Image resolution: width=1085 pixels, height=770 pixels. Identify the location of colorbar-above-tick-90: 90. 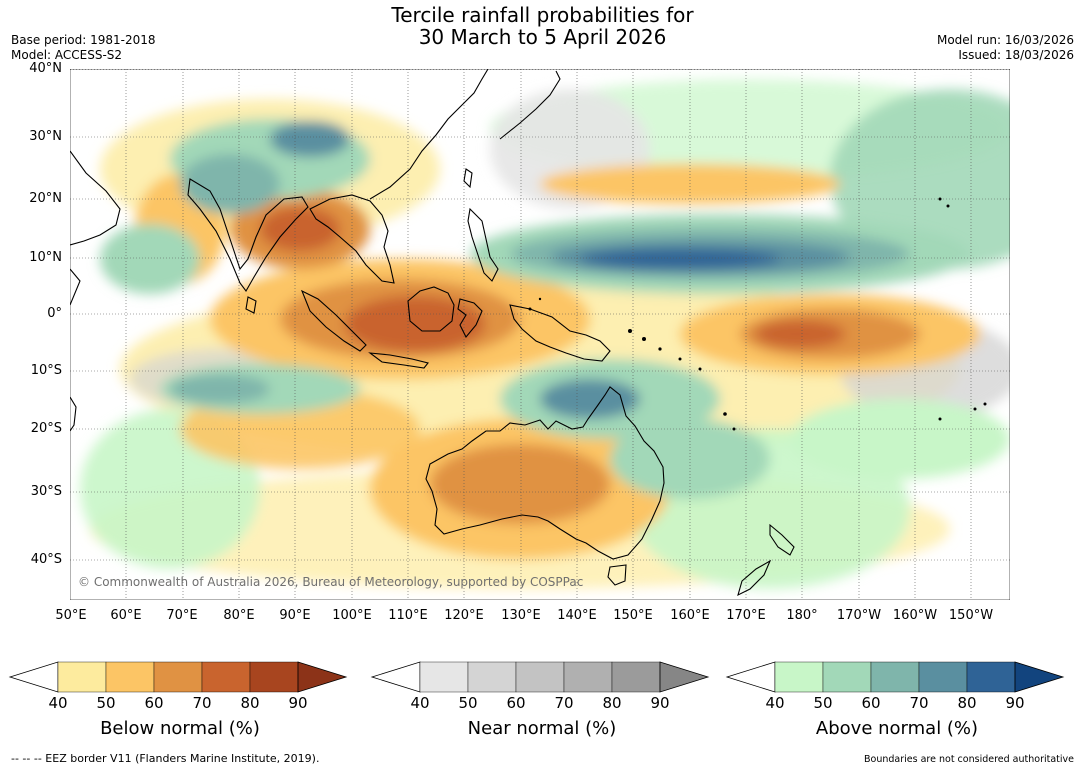
(1015, 703).